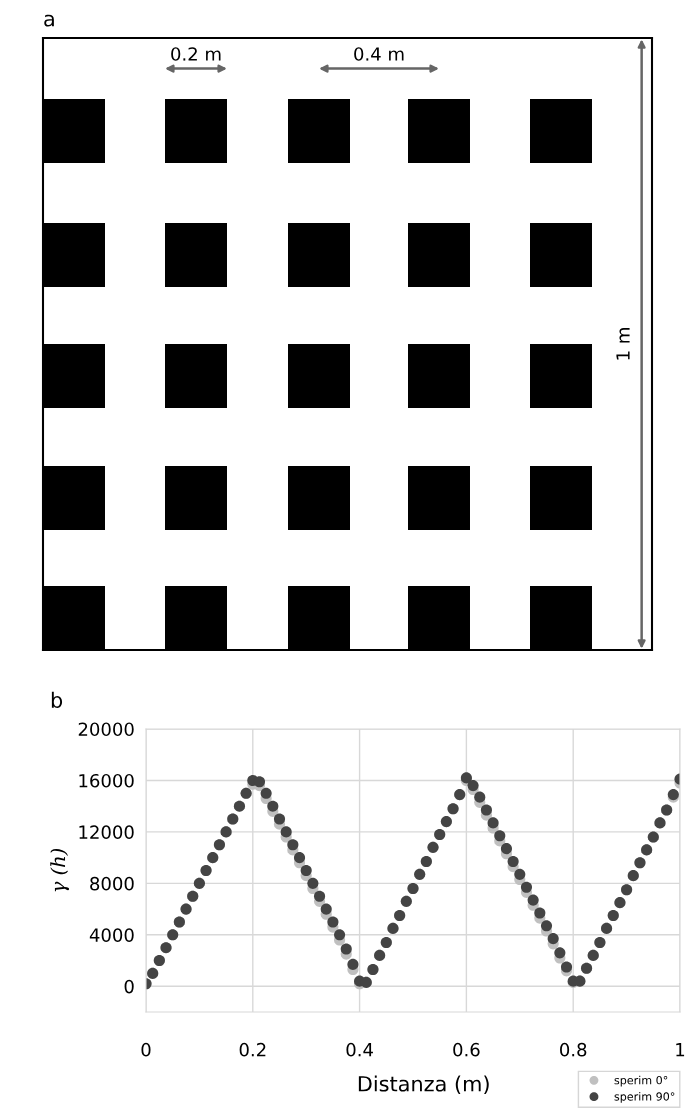  Describe the element at coordinates (196, 54) in the screenshot. I see `text: 0.2 m` at that location.